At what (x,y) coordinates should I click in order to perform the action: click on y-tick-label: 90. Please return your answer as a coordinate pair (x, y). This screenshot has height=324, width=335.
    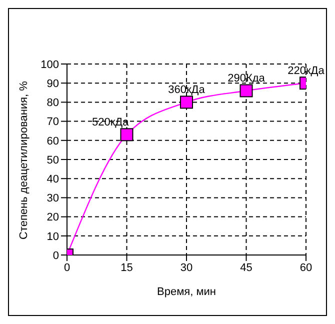
    Looking at the image, I should click on (52, 84).